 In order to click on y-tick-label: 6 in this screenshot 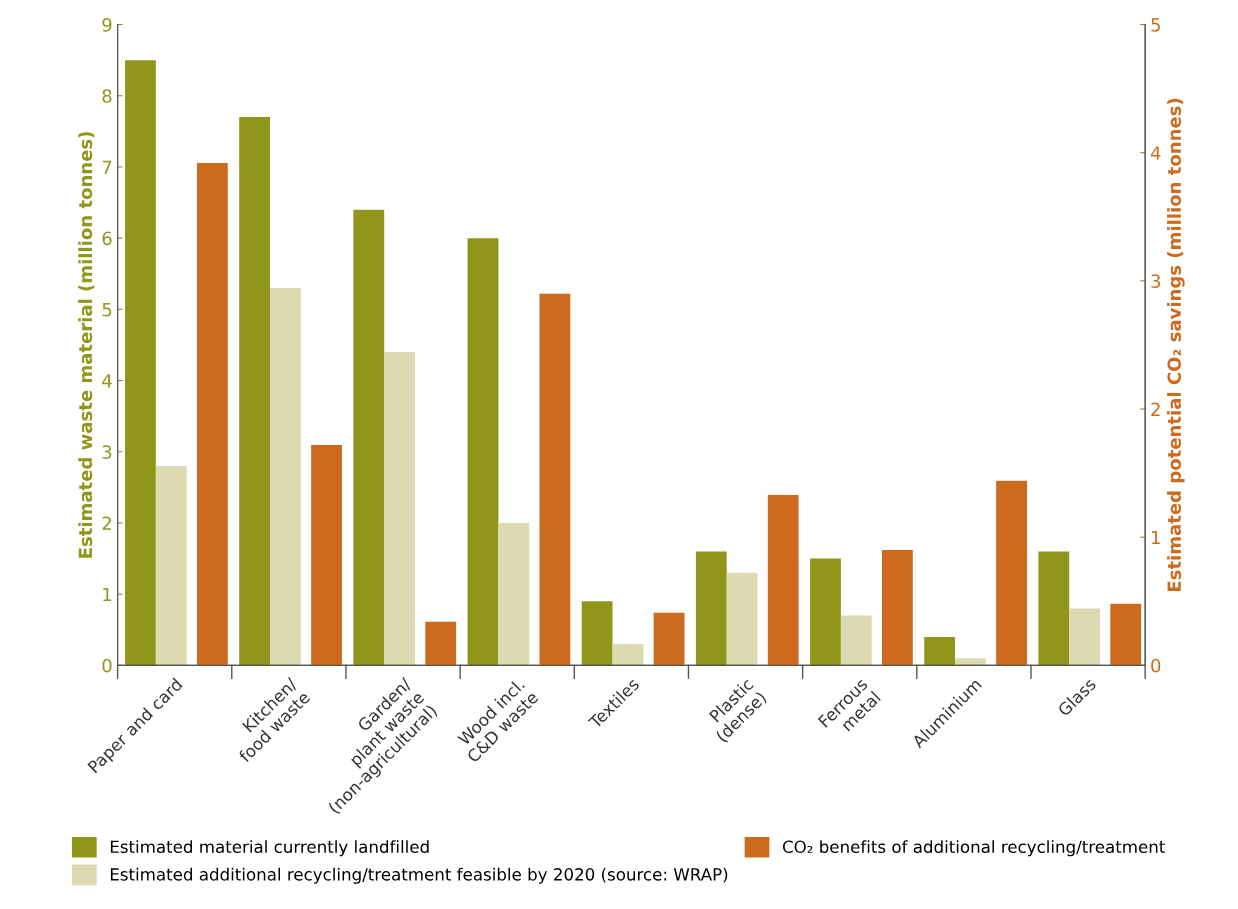, I will do `click(107, 238)`.